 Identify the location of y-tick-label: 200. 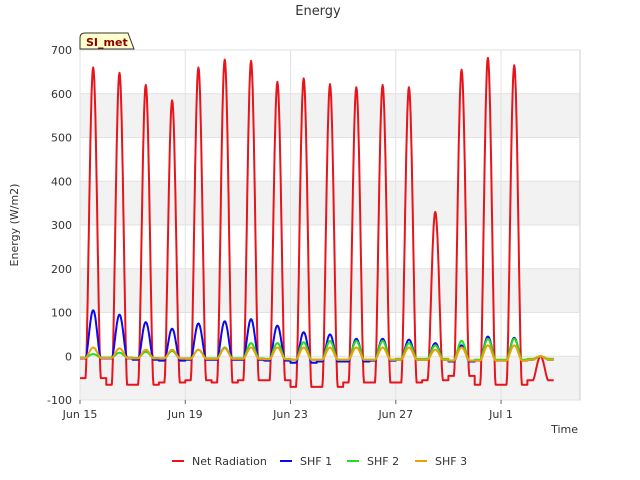
(61, 269).